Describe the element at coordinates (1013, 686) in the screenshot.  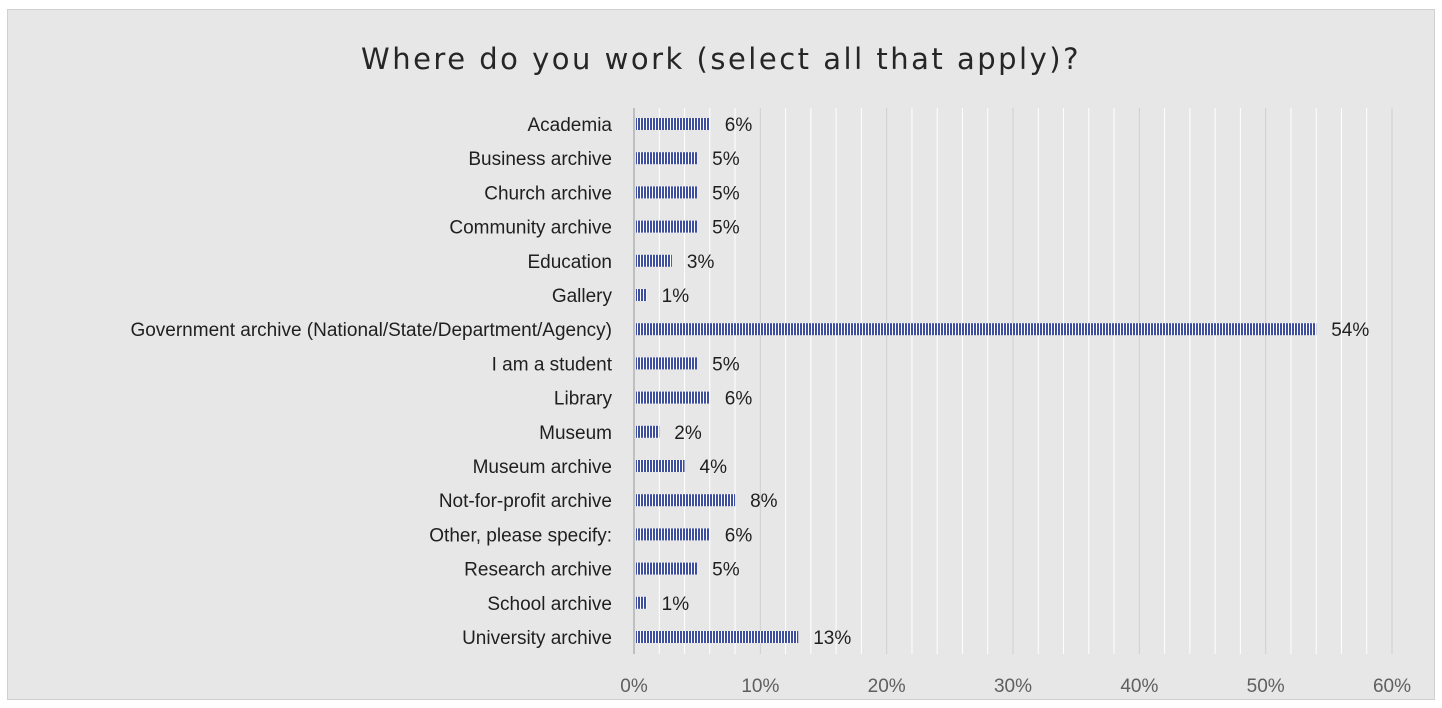
I see `x-tick-label: 30%` at that location.